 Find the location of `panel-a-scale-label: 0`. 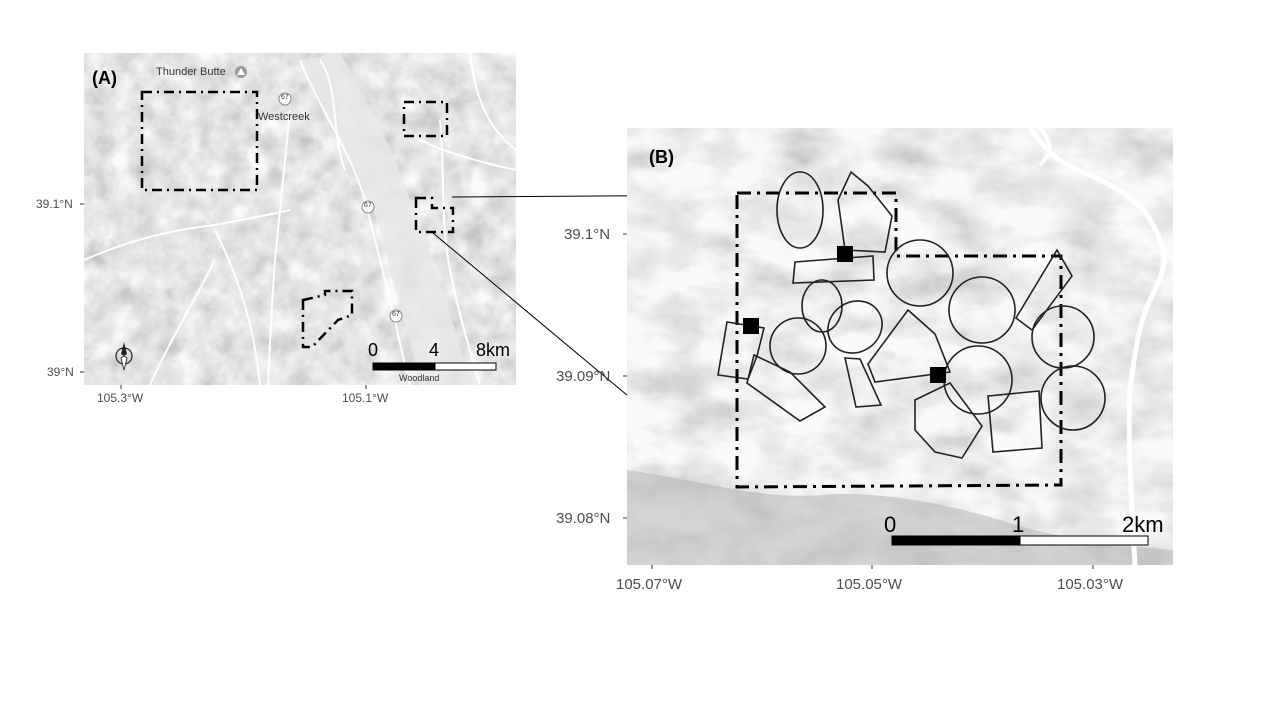

panel-a-scale-label: 0 is located at coordinates (373, 350).